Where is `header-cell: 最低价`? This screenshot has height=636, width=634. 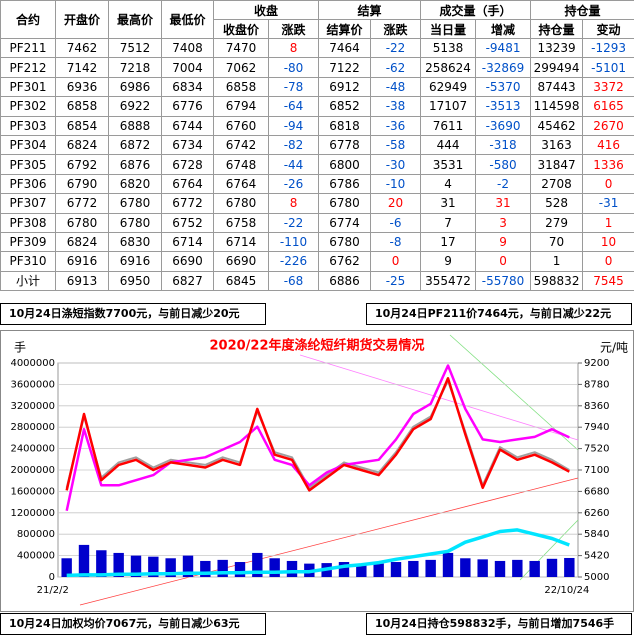
header-cell: 最低价 is located at coordinates (187, 19).